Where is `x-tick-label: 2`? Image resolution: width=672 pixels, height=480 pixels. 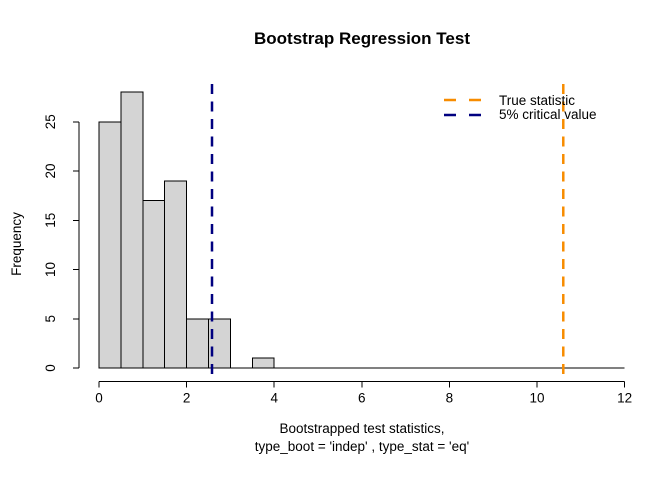
x-tick-label: 2 is located at coordinates (187, 398).